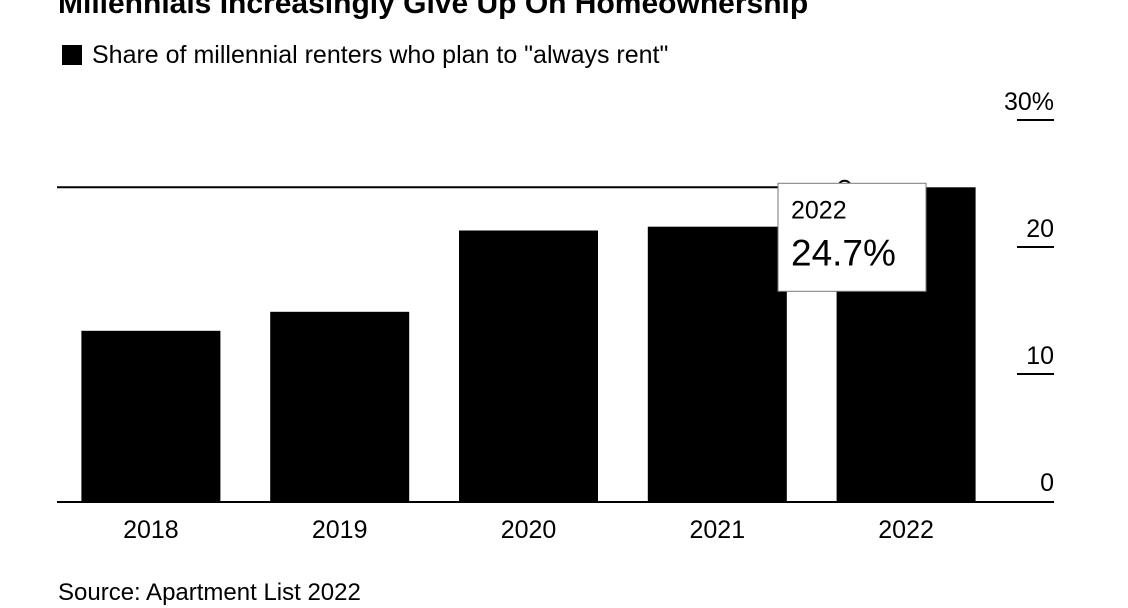 The height and width of the screenshot is (608, 1128). Describe the element at coordinates (528, 365) in the screenshot. I see `bar-2020` at that location.